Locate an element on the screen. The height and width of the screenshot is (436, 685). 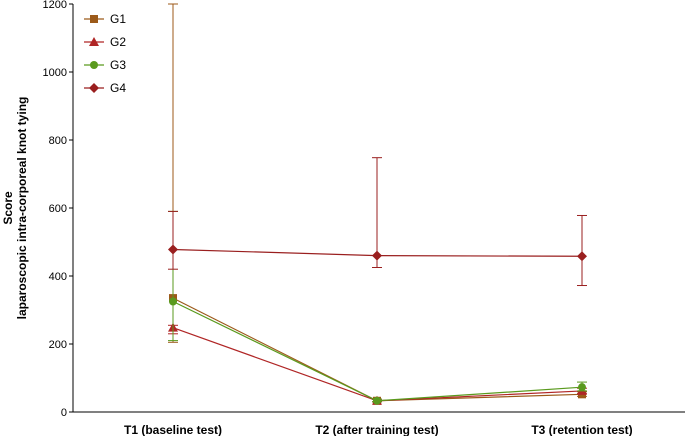
y-tick-label: 1200 is located at coordinates (55, 5).